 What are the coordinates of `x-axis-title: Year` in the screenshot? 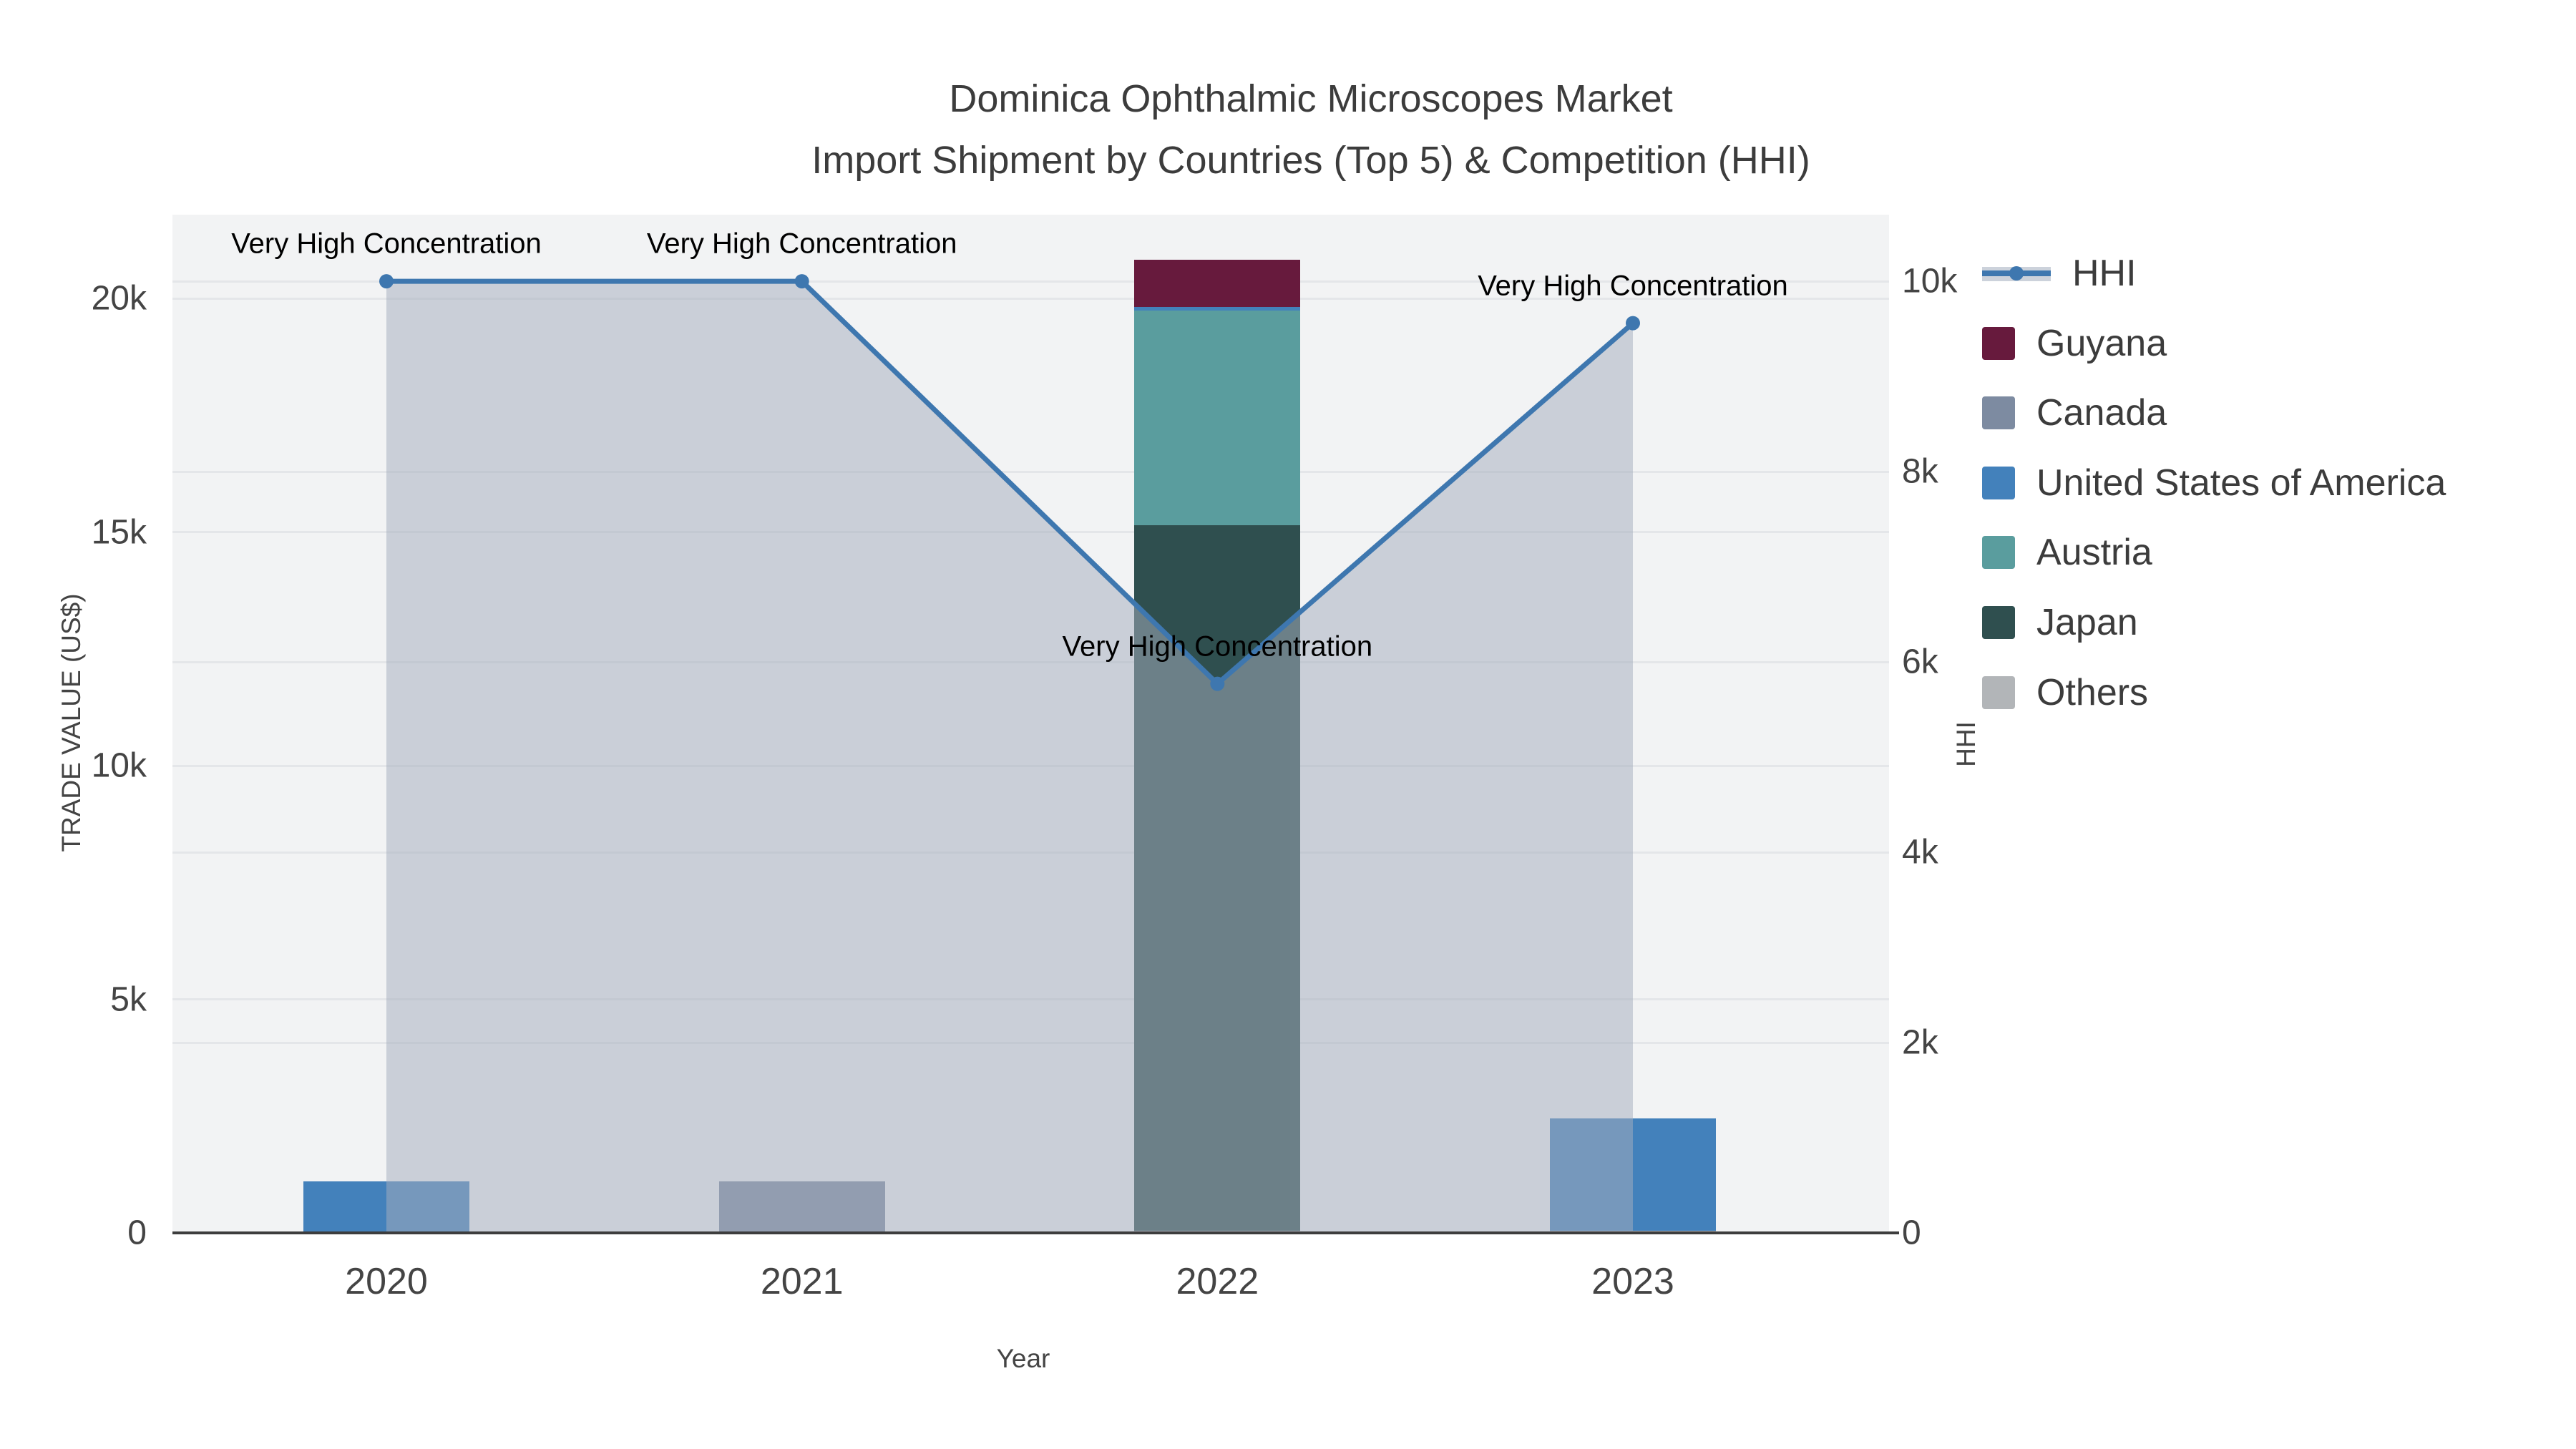 It's located at (1023, 1358).